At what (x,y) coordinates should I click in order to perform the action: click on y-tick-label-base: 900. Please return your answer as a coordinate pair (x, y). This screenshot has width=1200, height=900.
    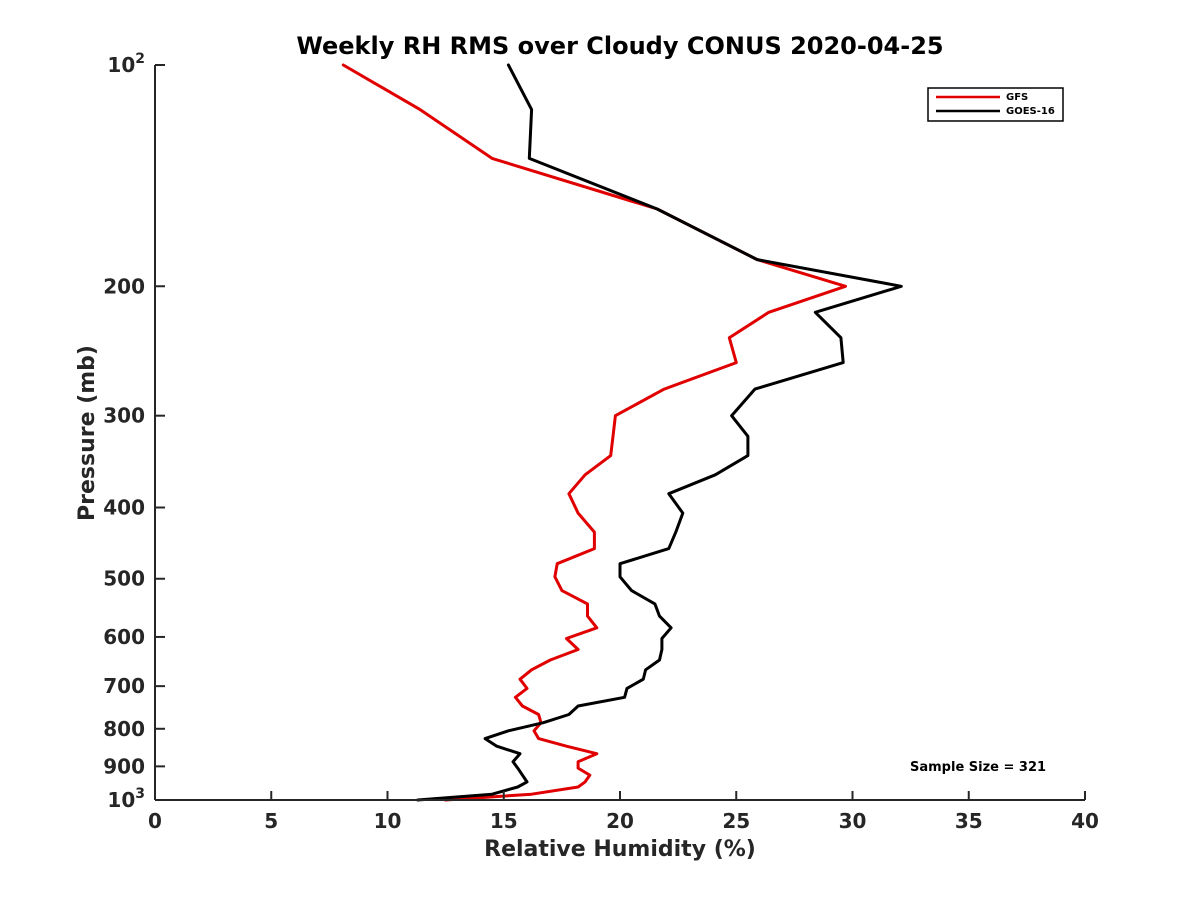
    Looking at the image, I should click on (124, 766).